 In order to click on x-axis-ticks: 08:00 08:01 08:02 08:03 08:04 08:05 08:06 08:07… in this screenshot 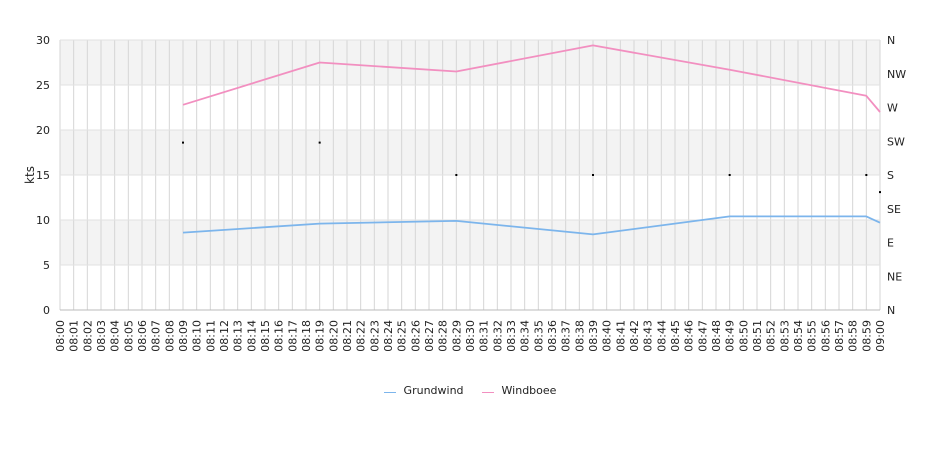, I will do `click(470, 336)`.